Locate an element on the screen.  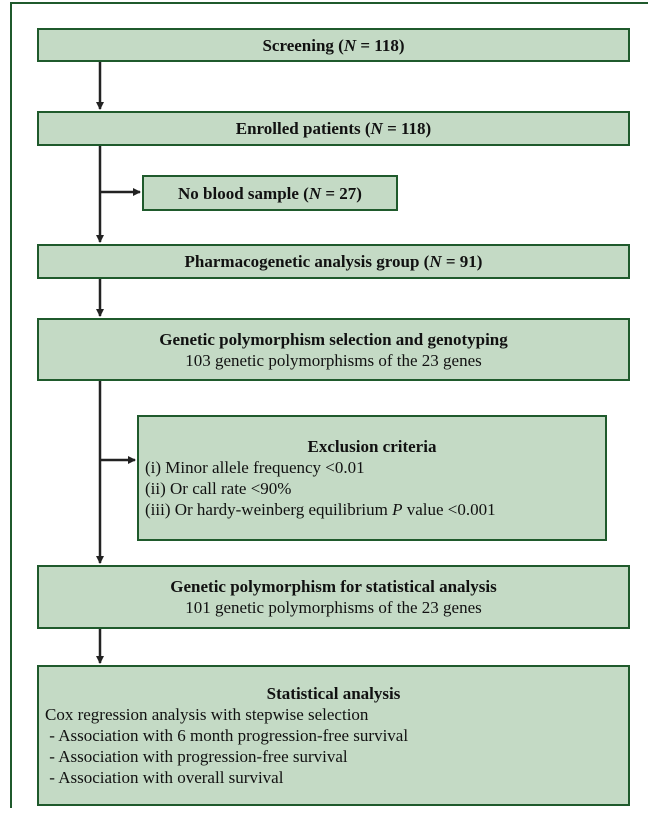
text-run: (ii) Or call rate <90% is located at coordinates (218, 488).